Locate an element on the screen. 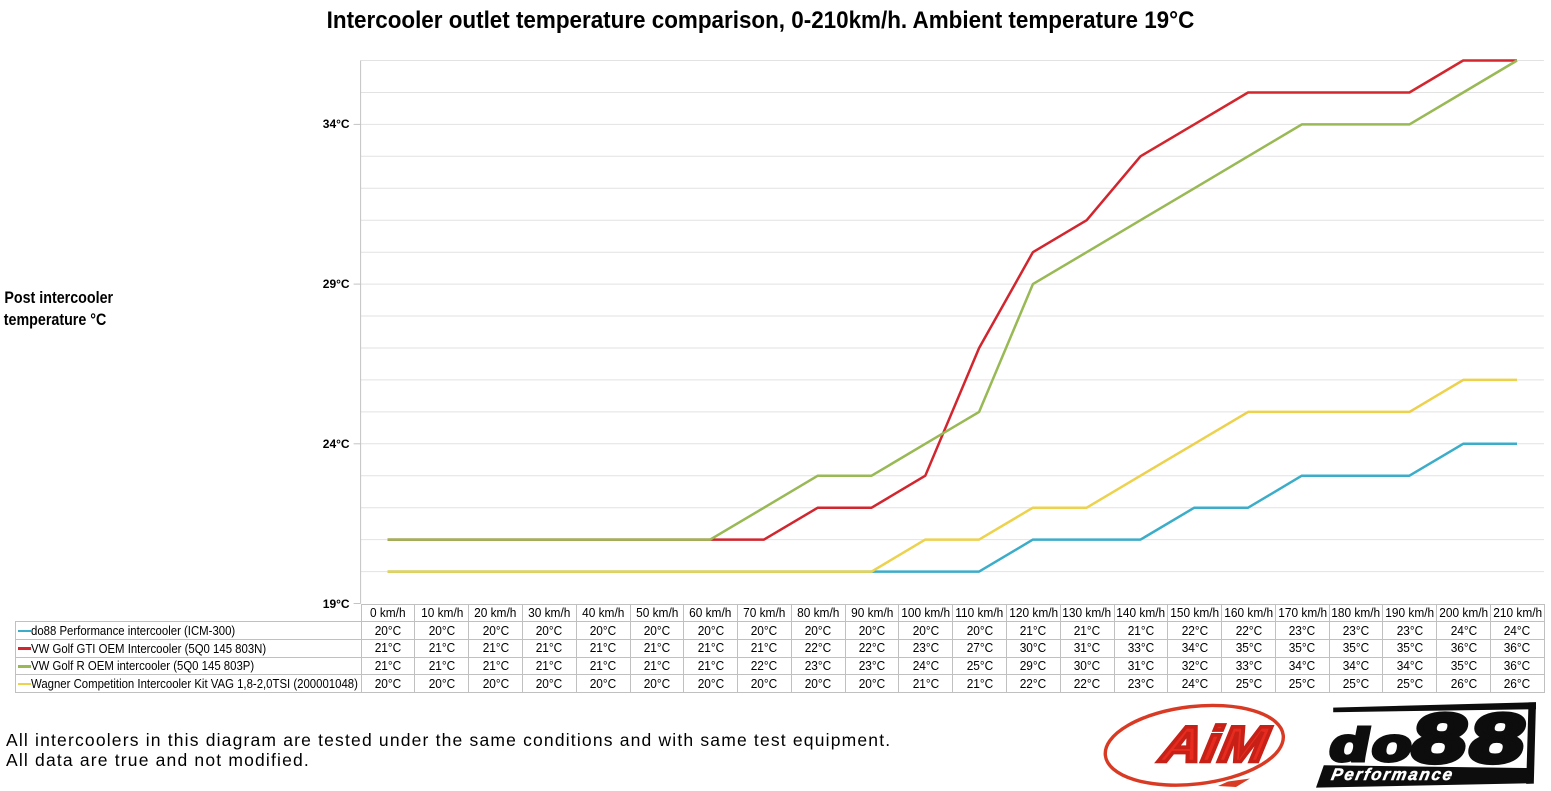 The width and height of the screenshot is (1551, 791). svg-text: do is located at coordinates (1373, 745).